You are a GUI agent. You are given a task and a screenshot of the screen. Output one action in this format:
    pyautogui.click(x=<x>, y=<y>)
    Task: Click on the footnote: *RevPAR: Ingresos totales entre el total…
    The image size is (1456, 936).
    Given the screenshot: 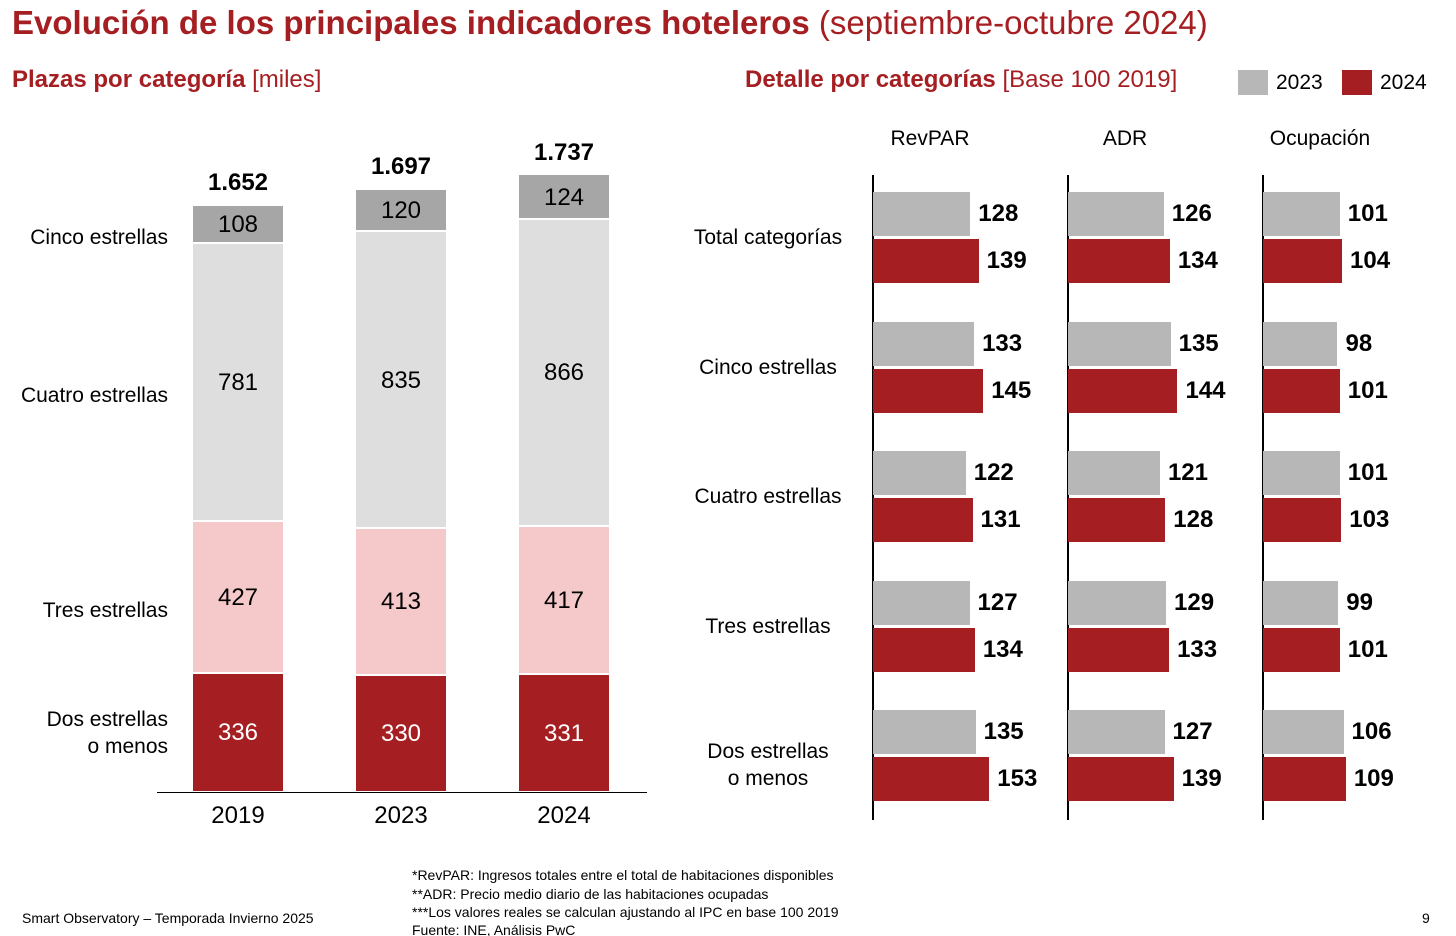 What is the action you would take?
    pyautogui.click(x=623, y=875)
    